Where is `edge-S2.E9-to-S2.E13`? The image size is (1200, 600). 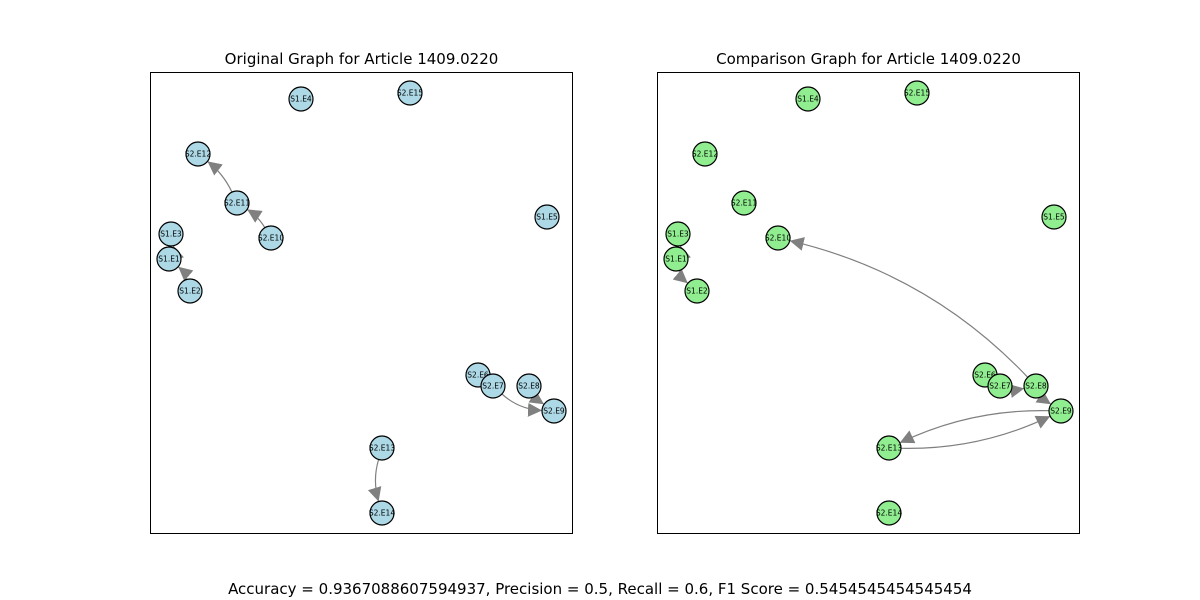
edge-S2.E9-to-S2.E13 is located at coordinates (974, 427).